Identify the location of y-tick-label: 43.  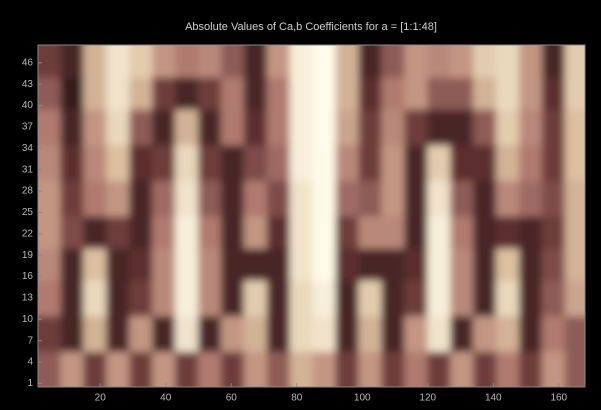
(28, 84).